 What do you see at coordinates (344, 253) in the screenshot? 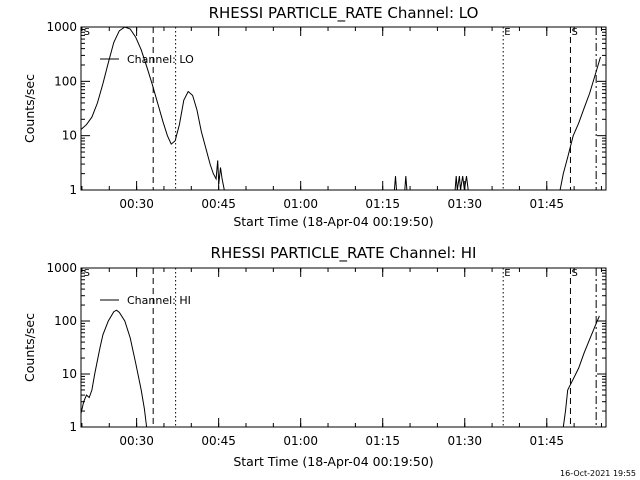
I see `chart-title: RHESSI PARTICLE_RATE Channel: HI` at bounding box center [344, 253].